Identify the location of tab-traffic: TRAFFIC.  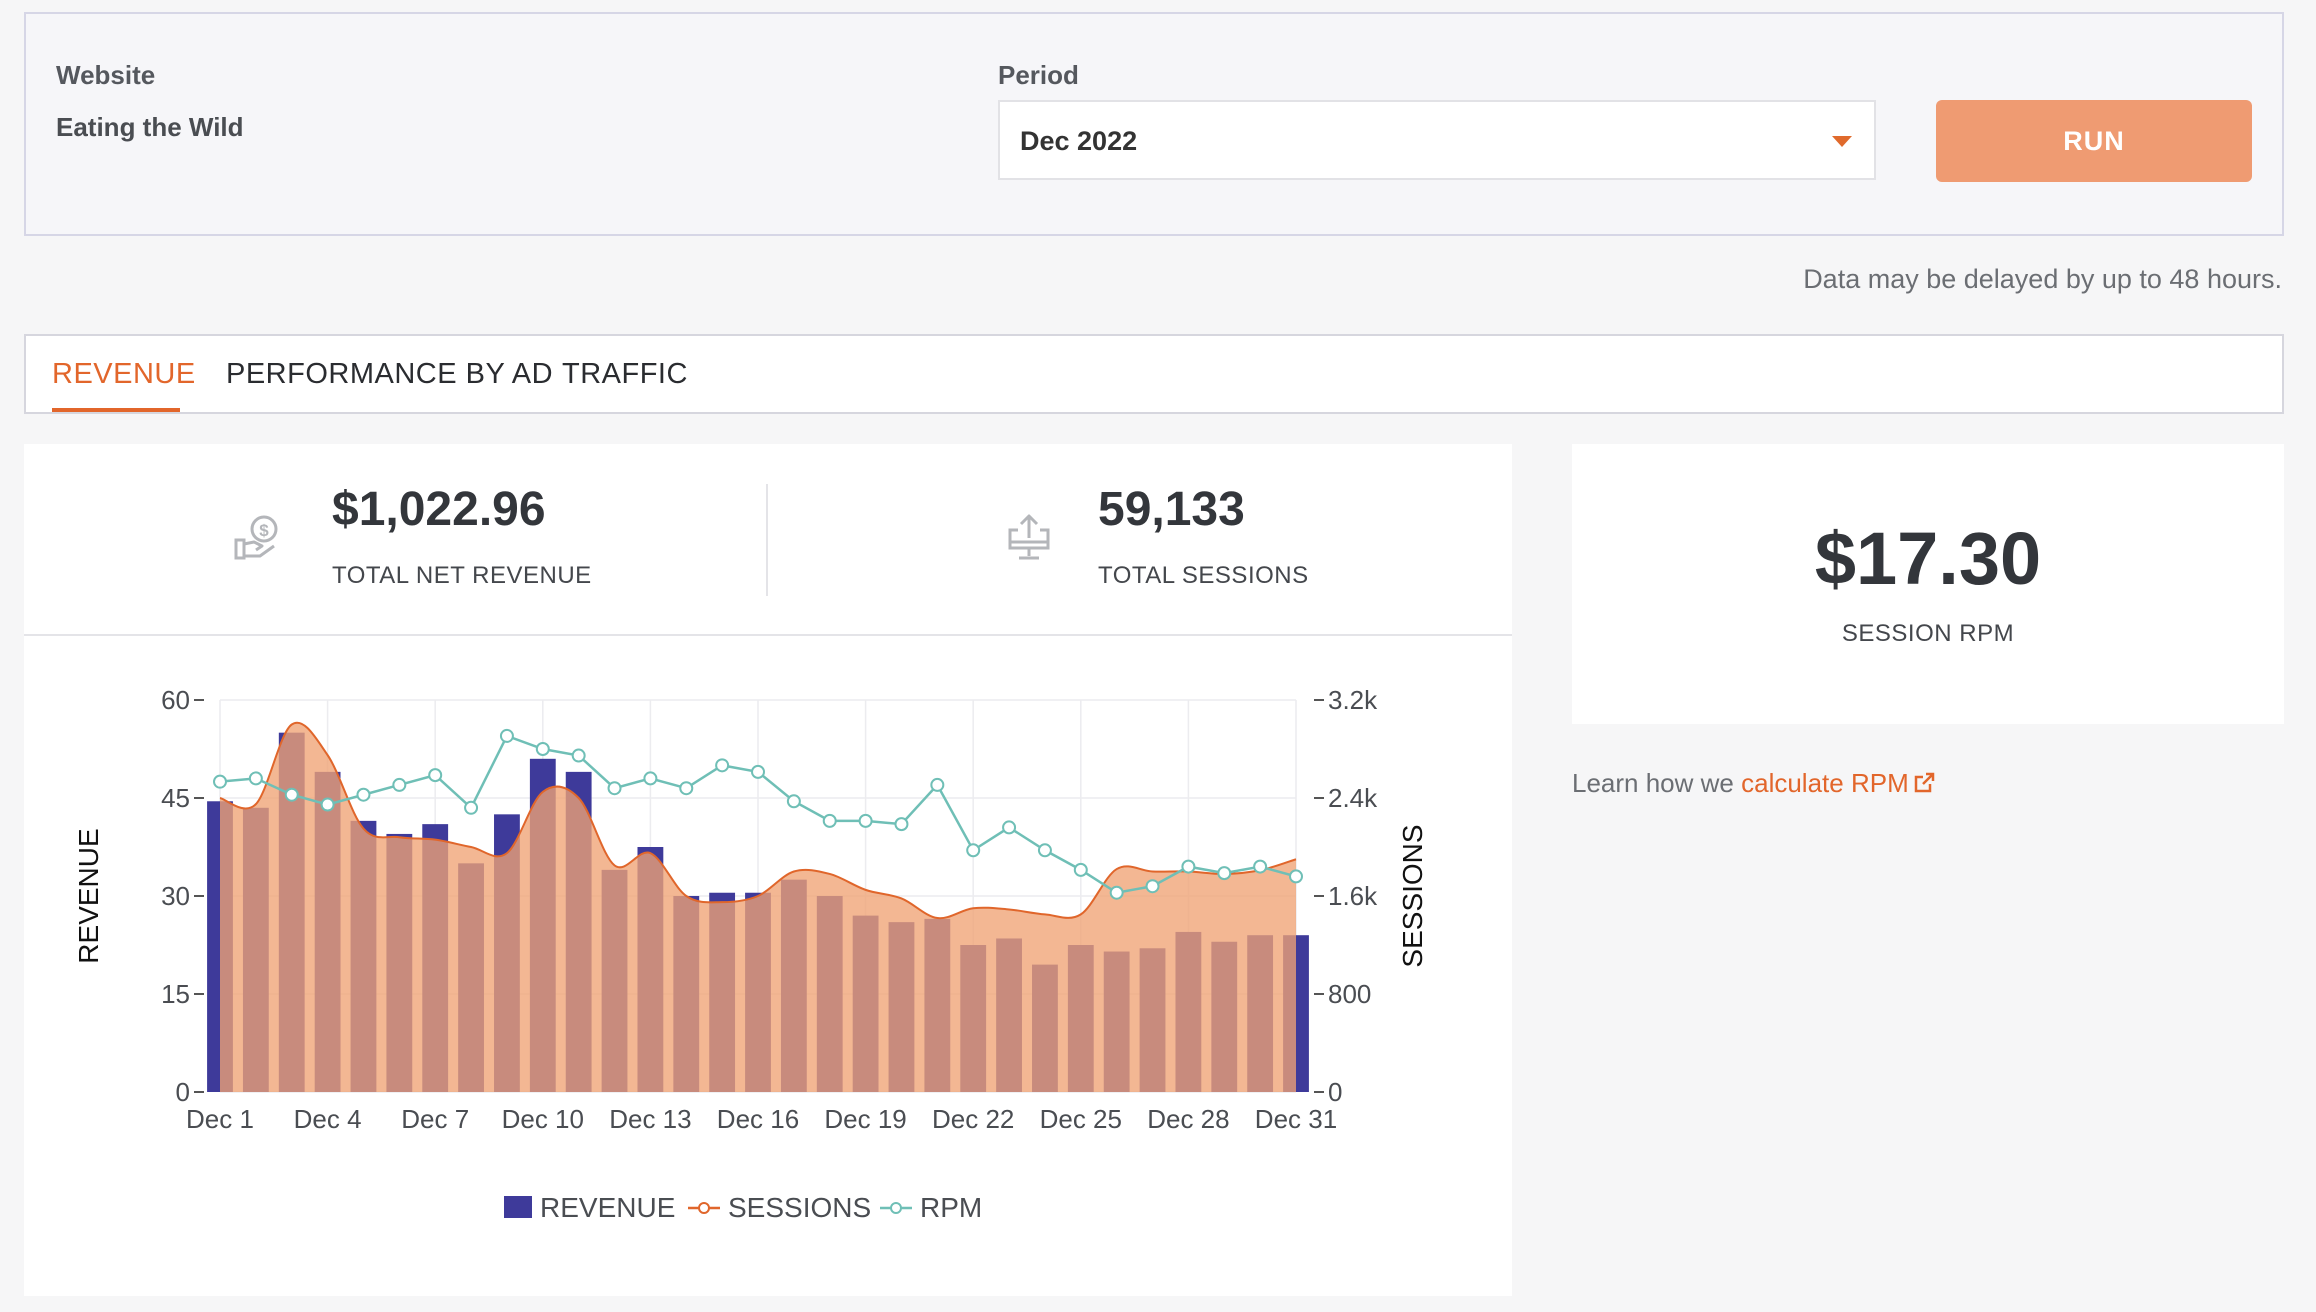
(625, 374).